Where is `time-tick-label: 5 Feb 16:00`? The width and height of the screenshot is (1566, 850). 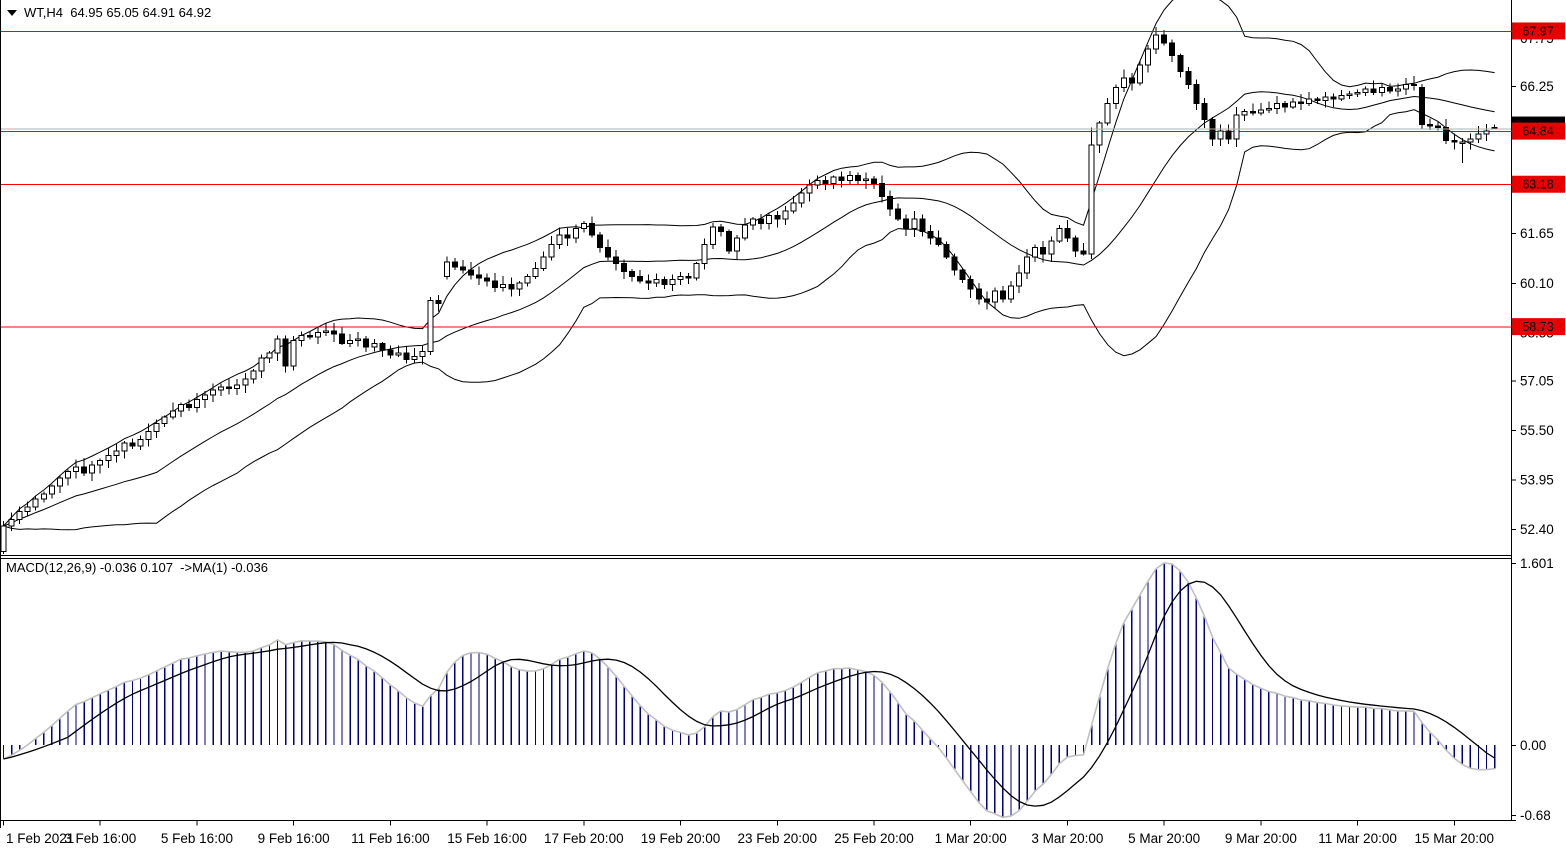
time-tick-label: 5 Feb 16:00 is located at coordinates (197, 838).